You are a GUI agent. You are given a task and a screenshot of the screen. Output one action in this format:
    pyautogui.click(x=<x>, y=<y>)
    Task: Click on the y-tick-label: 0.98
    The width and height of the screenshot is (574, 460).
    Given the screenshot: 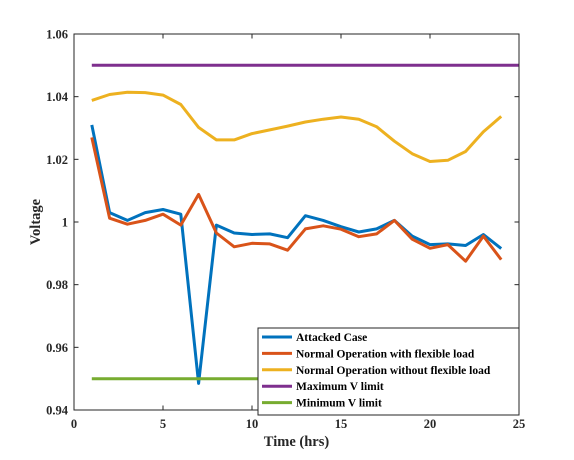 What is the action you would take?
    pyautogui.click(x=57, y=285)
    